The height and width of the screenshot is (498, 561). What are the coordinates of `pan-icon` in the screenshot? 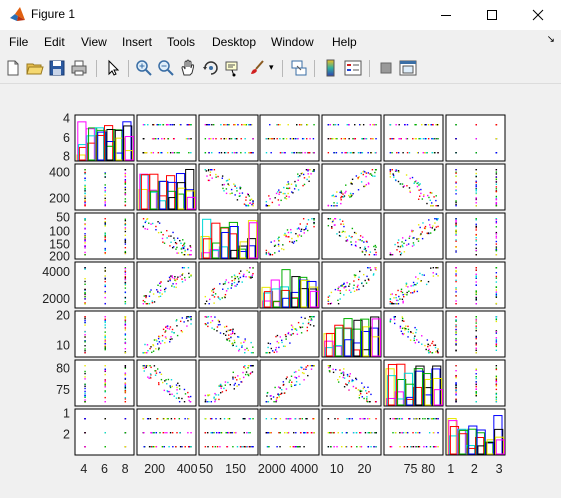 It's located at (188, 68).